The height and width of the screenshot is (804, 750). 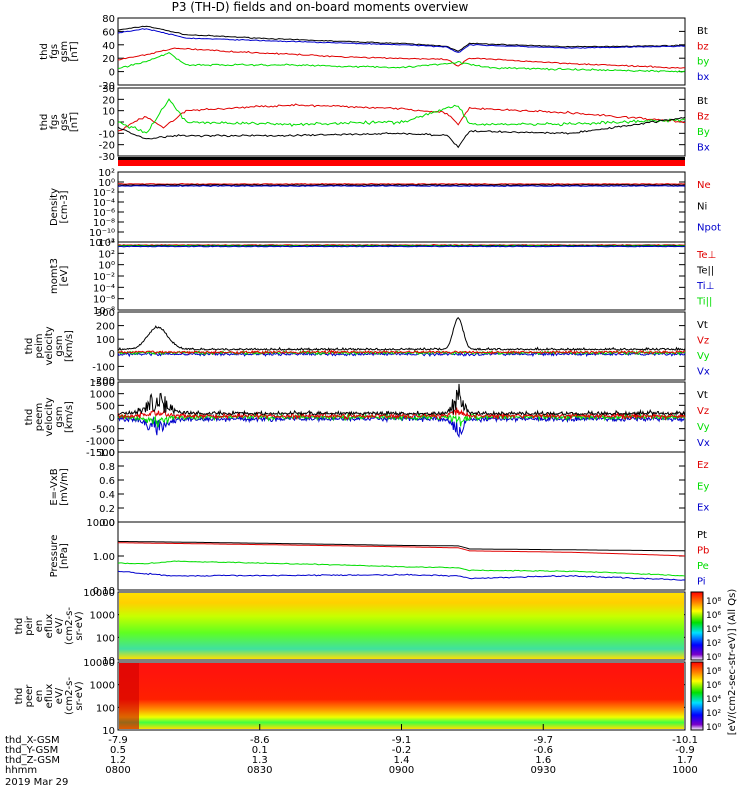 What do you see at coordinates (100, 441) in the screenshot?
I see `ytick-label: -1000` at bounding box center [100, 441].